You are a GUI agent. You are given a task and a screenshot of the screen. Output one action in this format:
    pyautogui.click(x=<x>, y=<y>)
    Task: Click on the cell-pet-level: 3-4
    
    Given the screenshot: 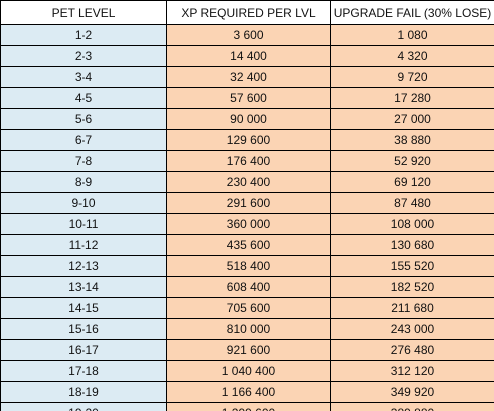 What is the action you would take?
    pyautogui.click(x=84, y=77)
    